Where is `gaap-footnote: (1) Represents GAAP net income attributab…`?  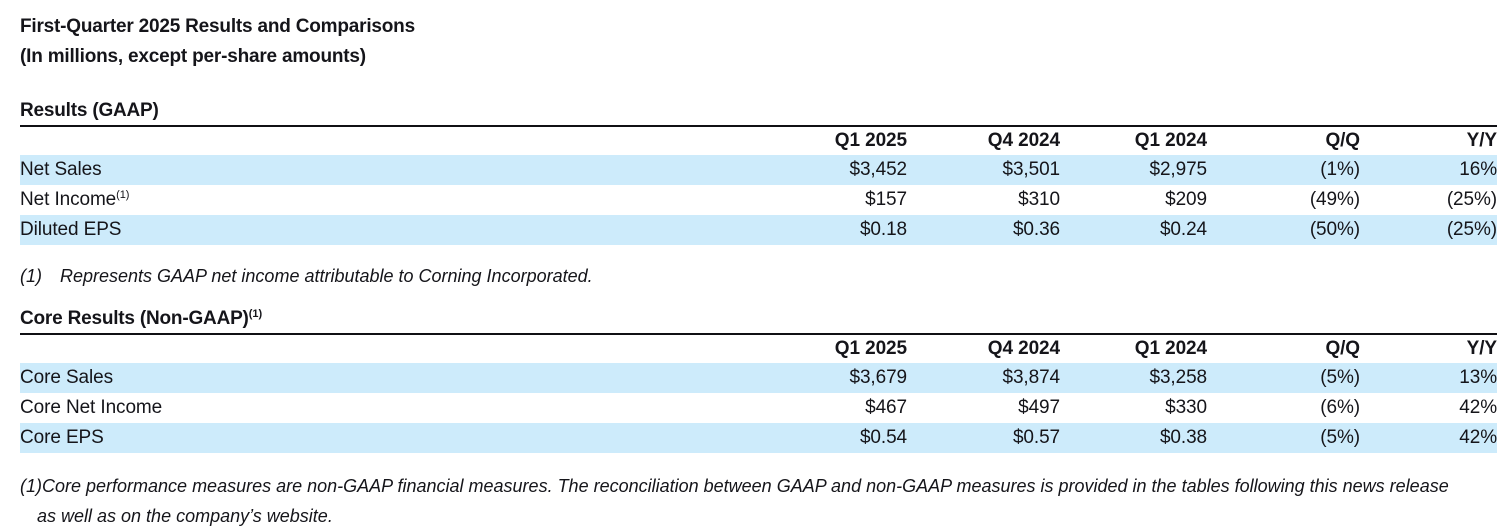 gaap-footnote: (1) Represents GAAP net income attributab… is located at coordinates (758, 276).